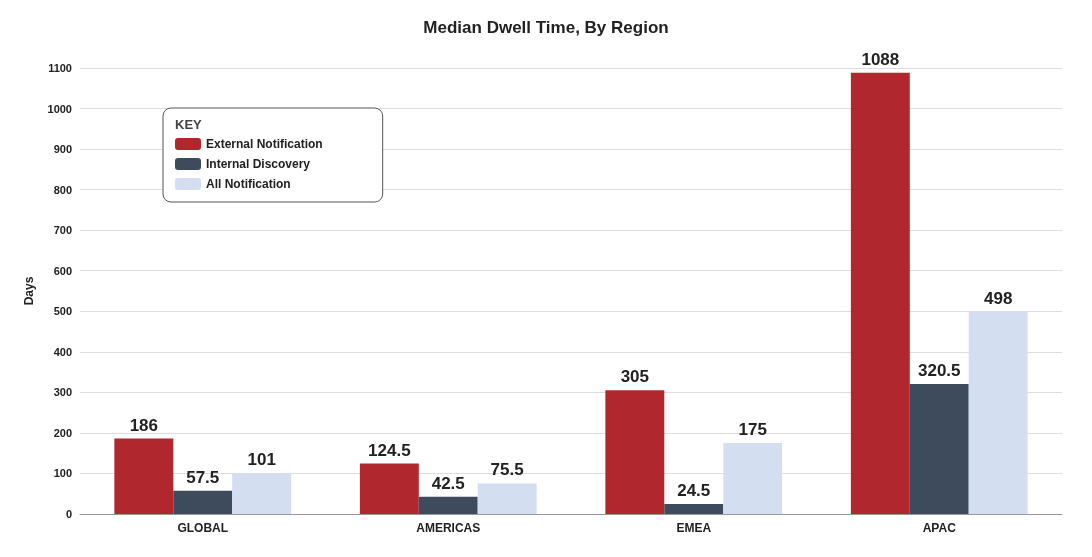  Describe the element at coordinates (507, 470) in the screenshot. I see `data-label: 75.5` at that location.